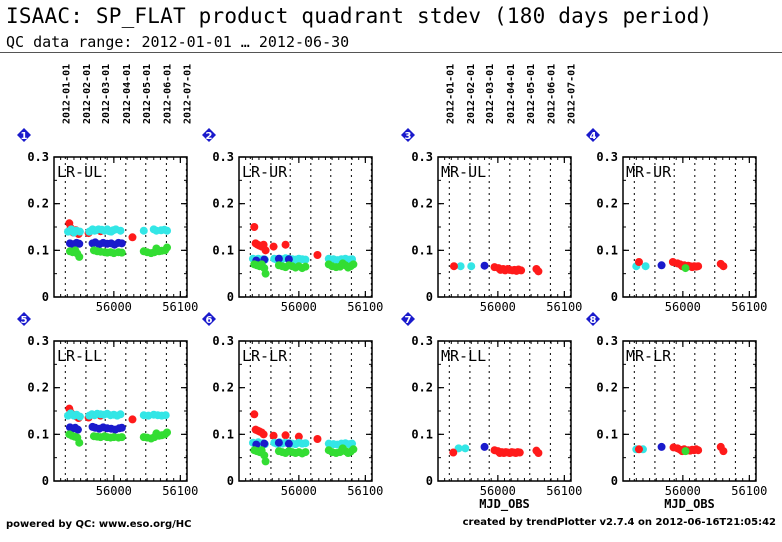  I want to click on page-subtitle: QC data range: 2012-01-01 … 2012-06-30, so click(178, 42).